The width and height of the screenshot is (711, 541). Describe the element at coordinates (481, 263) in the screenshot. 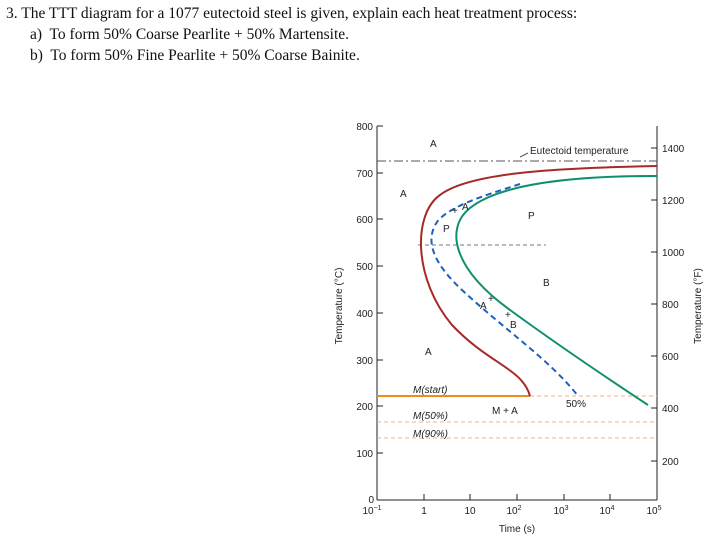

I see `transformation-markers: + + +` at that location.